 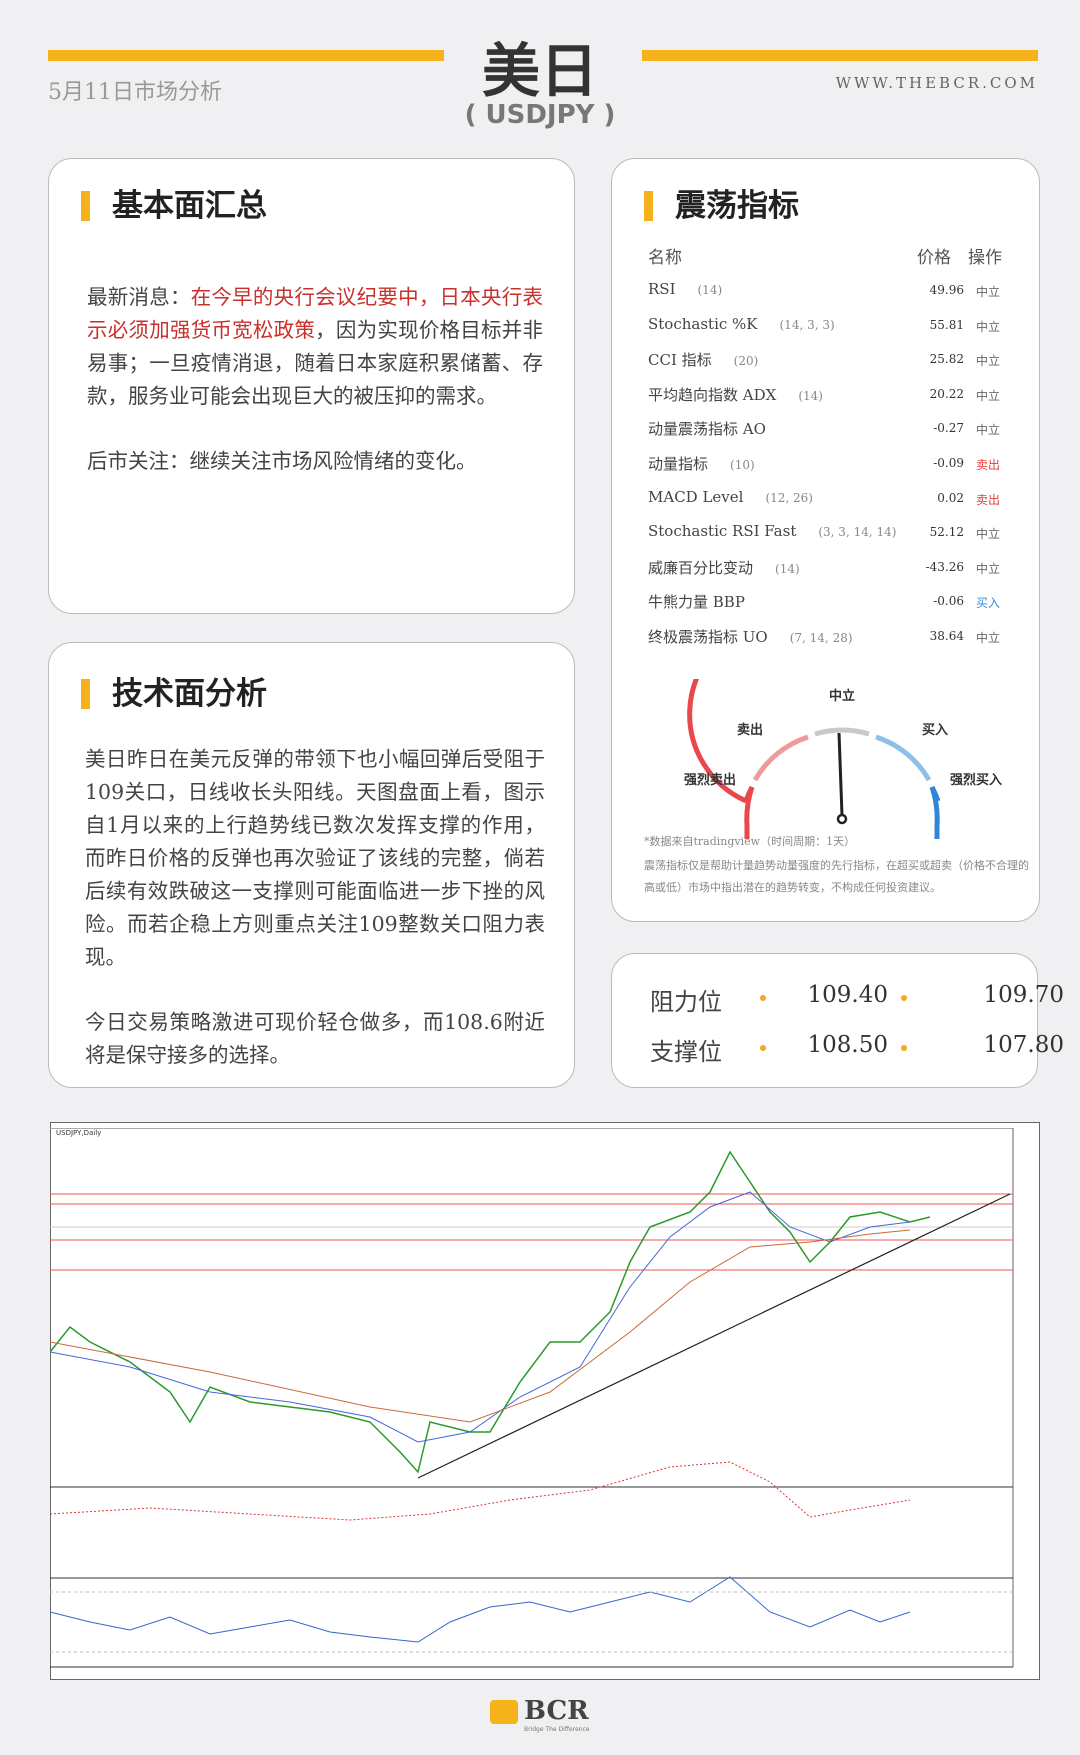 I want to click on header-line-right, so click(x=840, y=55).